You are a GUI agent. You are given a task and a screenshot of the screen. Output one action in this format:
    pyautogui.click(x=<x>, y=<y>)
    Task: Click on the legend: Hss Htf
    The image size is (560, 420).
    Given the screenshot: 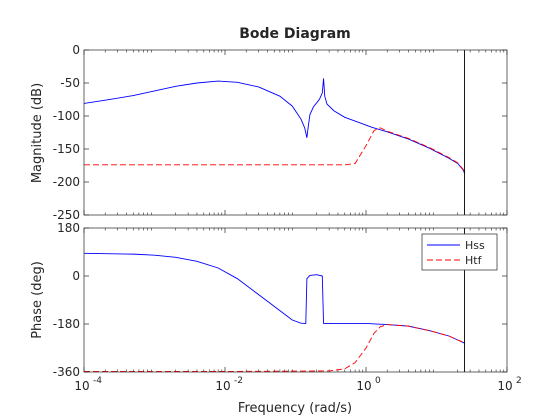 What is the action you would take?
    pyautogui.click(x=459, y=252)
    